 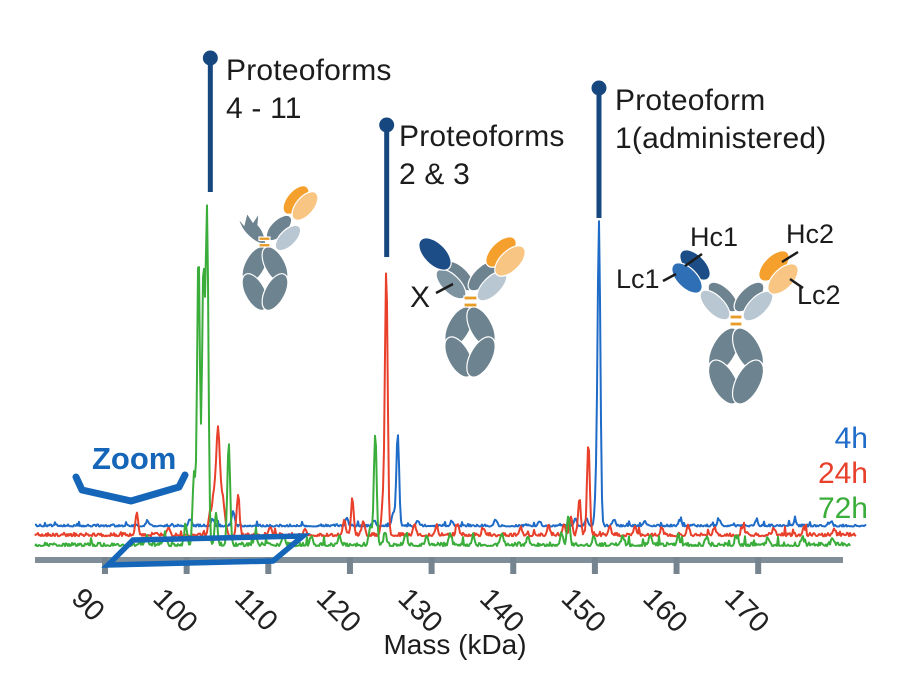 What do you see at coordinates (690, 100) in the screenshot?
I see `annotation-line: Proteoform` at bounding box center [690, 100].